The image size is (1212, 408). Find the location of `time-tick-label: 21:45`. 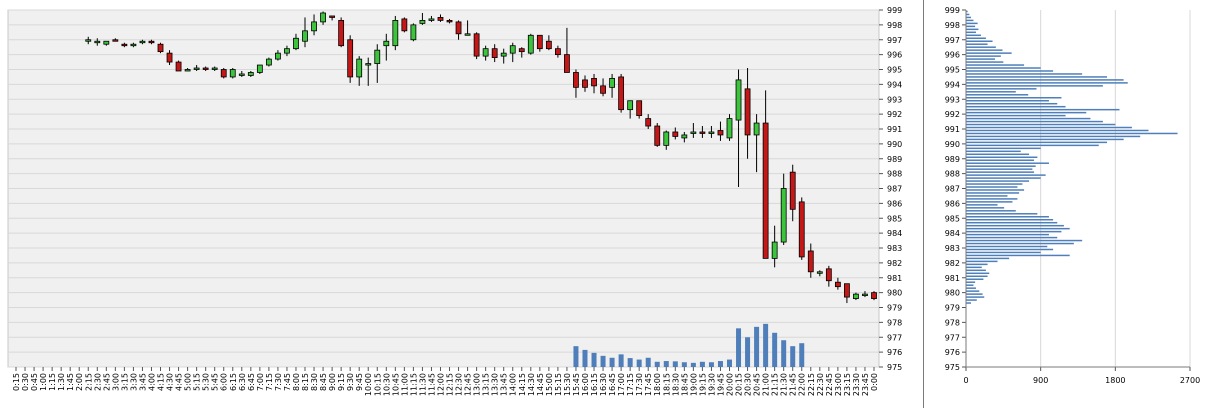

time-tick-label: 21:45 is located at coordinates (793, 384).